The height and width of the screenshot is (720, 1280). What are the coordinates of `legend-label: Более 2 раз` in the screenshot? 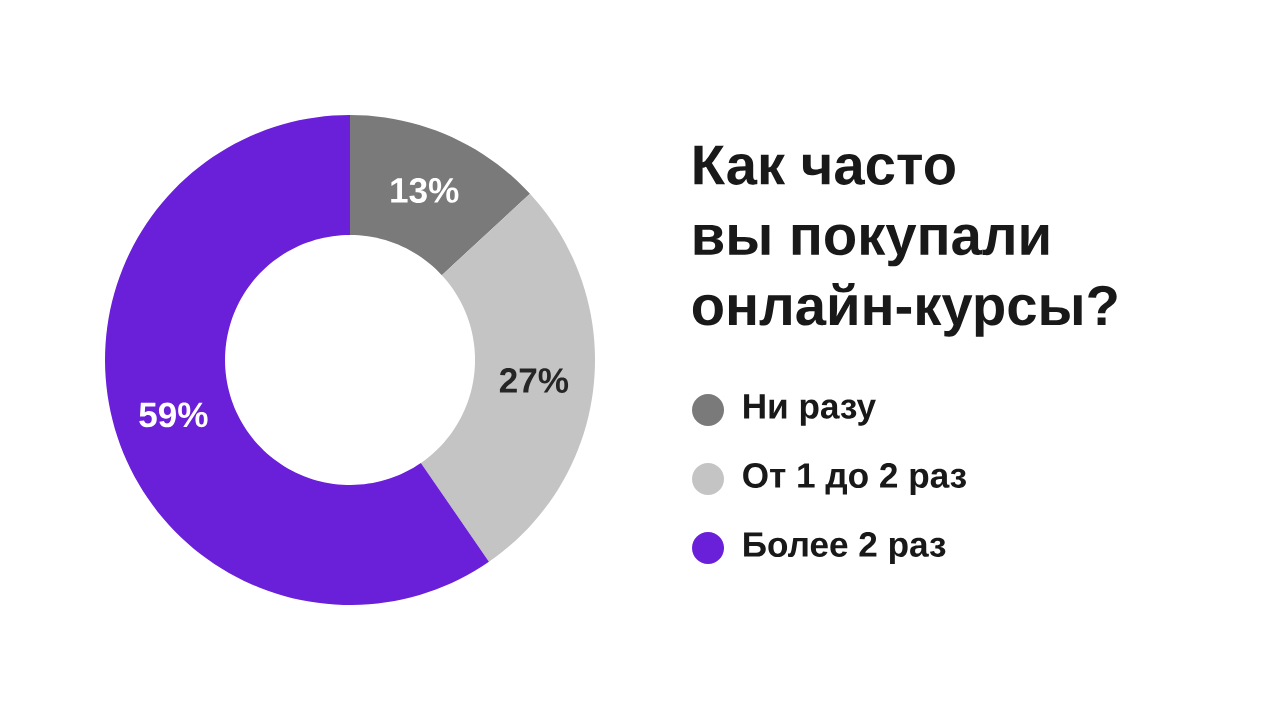 It's located at (845, 548).